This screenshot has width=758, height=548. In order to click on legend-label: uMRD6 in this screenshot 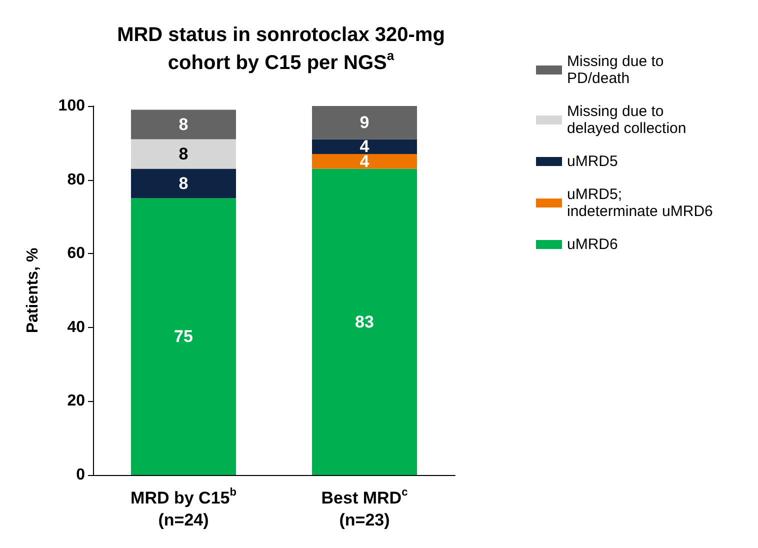, I will do `click(592, 244)`.